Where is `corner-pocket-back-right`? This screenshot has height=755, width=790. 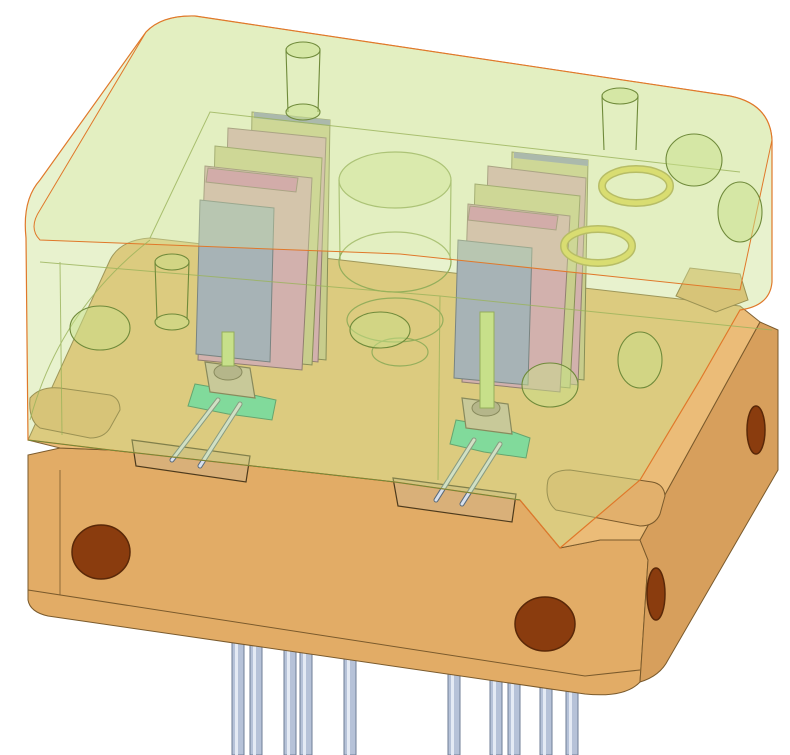 corner-pocket-back-right is located at coordinates (712, 290).